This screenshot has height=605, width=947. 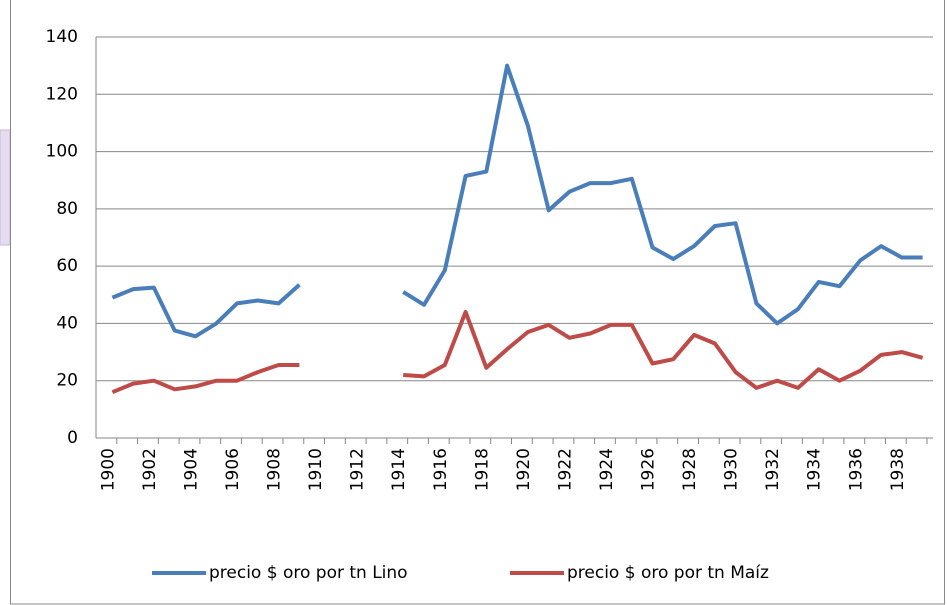 What do you see at coordinates (67, 209) in the screenshot?
I see `y-tick-label: 80` at bounding box center [67, 209].